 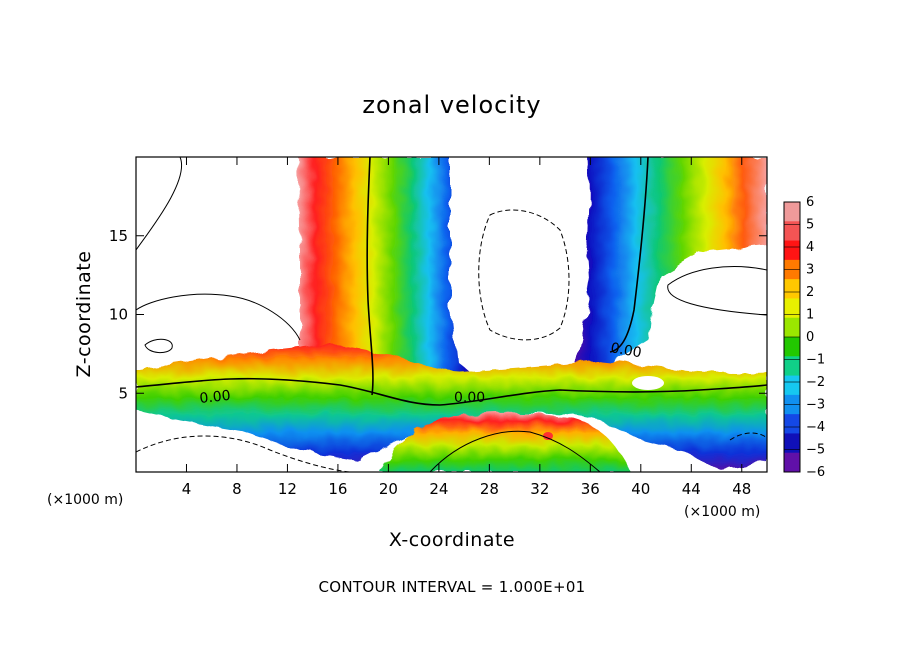 What do you see at coordinates (590, 489) in the screenshot?
I see `x-tick-label: 36` at bounding box center [590, 489].